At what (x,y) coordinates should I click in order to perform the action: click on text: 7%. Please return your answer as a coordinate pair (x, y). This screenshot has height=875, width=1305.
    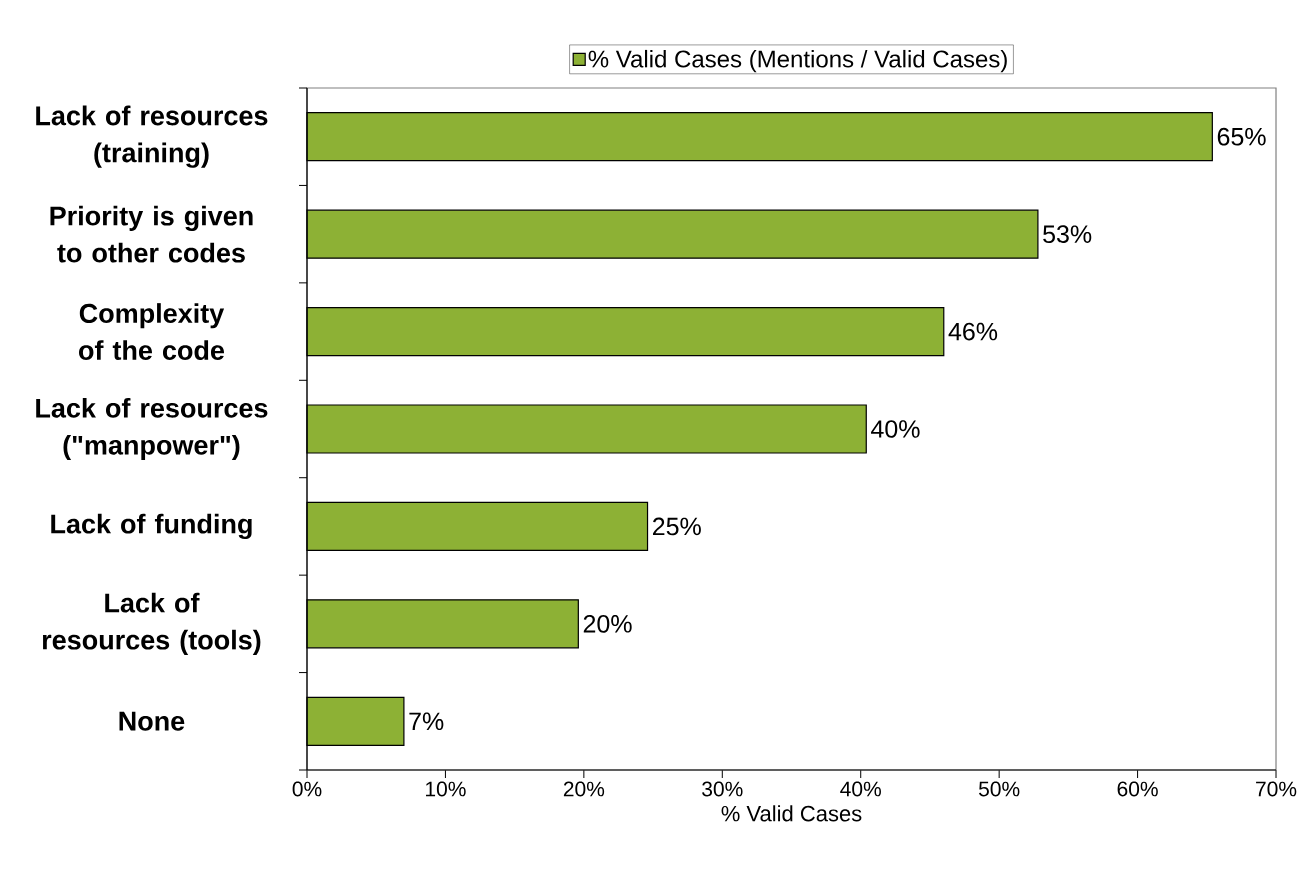
    Looking at the image, I should click on (426, 721).